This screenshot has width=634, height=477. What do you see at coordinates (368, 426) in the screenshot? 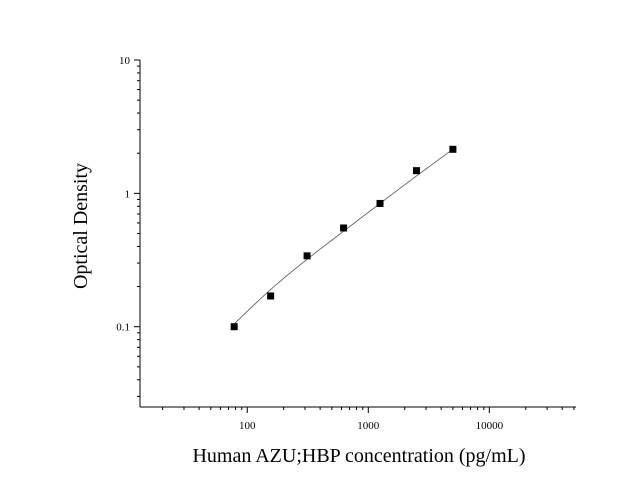
I see `x-tick-label: 1000` at bounding box center [368, 426].